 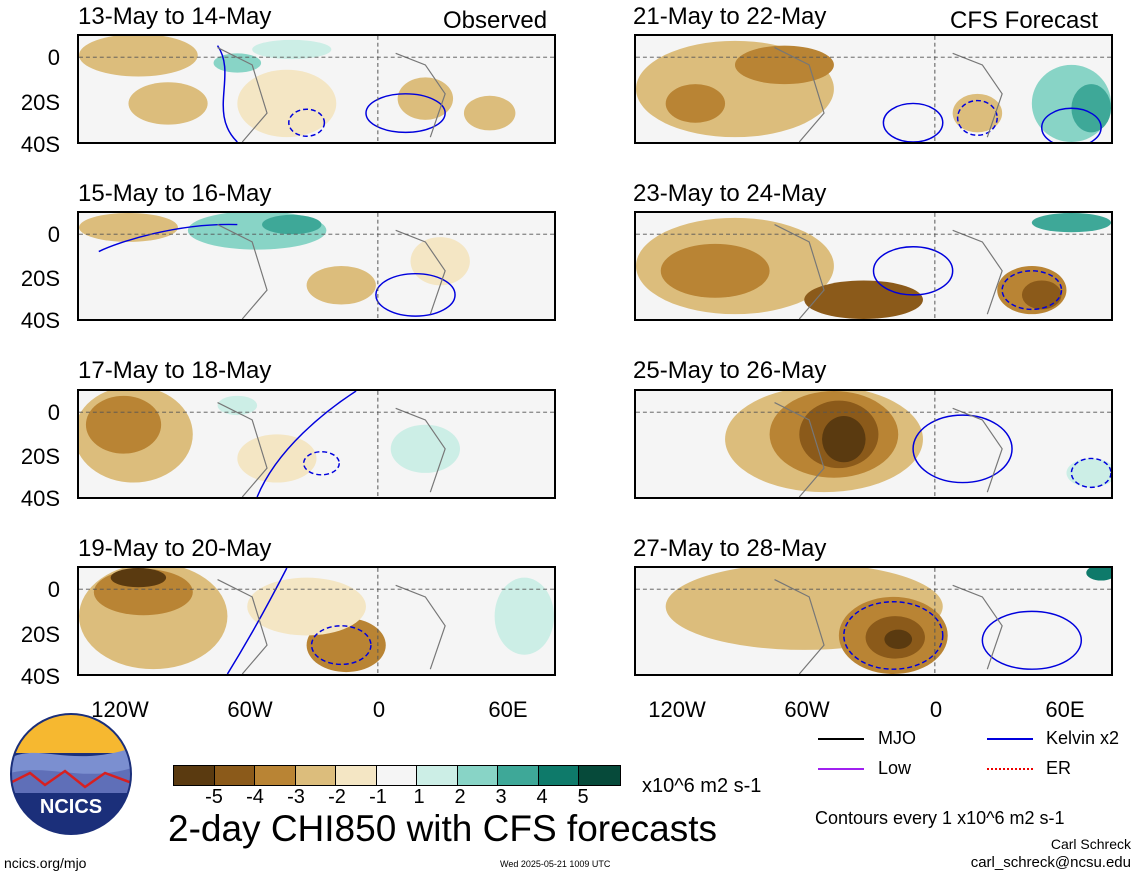 I want to click on lat-label-40s-row2: 40S, so click(x=40, y=320).